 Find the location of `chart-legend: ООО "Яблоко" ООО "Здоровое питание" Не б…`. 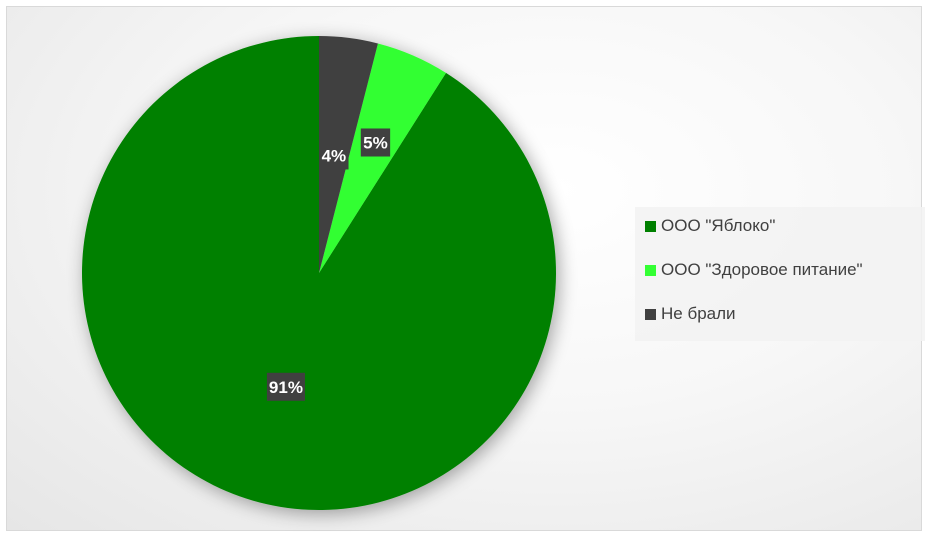

chart-legend: ООО "Яблоко" ООО "Здоровое питание" Не б… is located at coordinates (780, 274).